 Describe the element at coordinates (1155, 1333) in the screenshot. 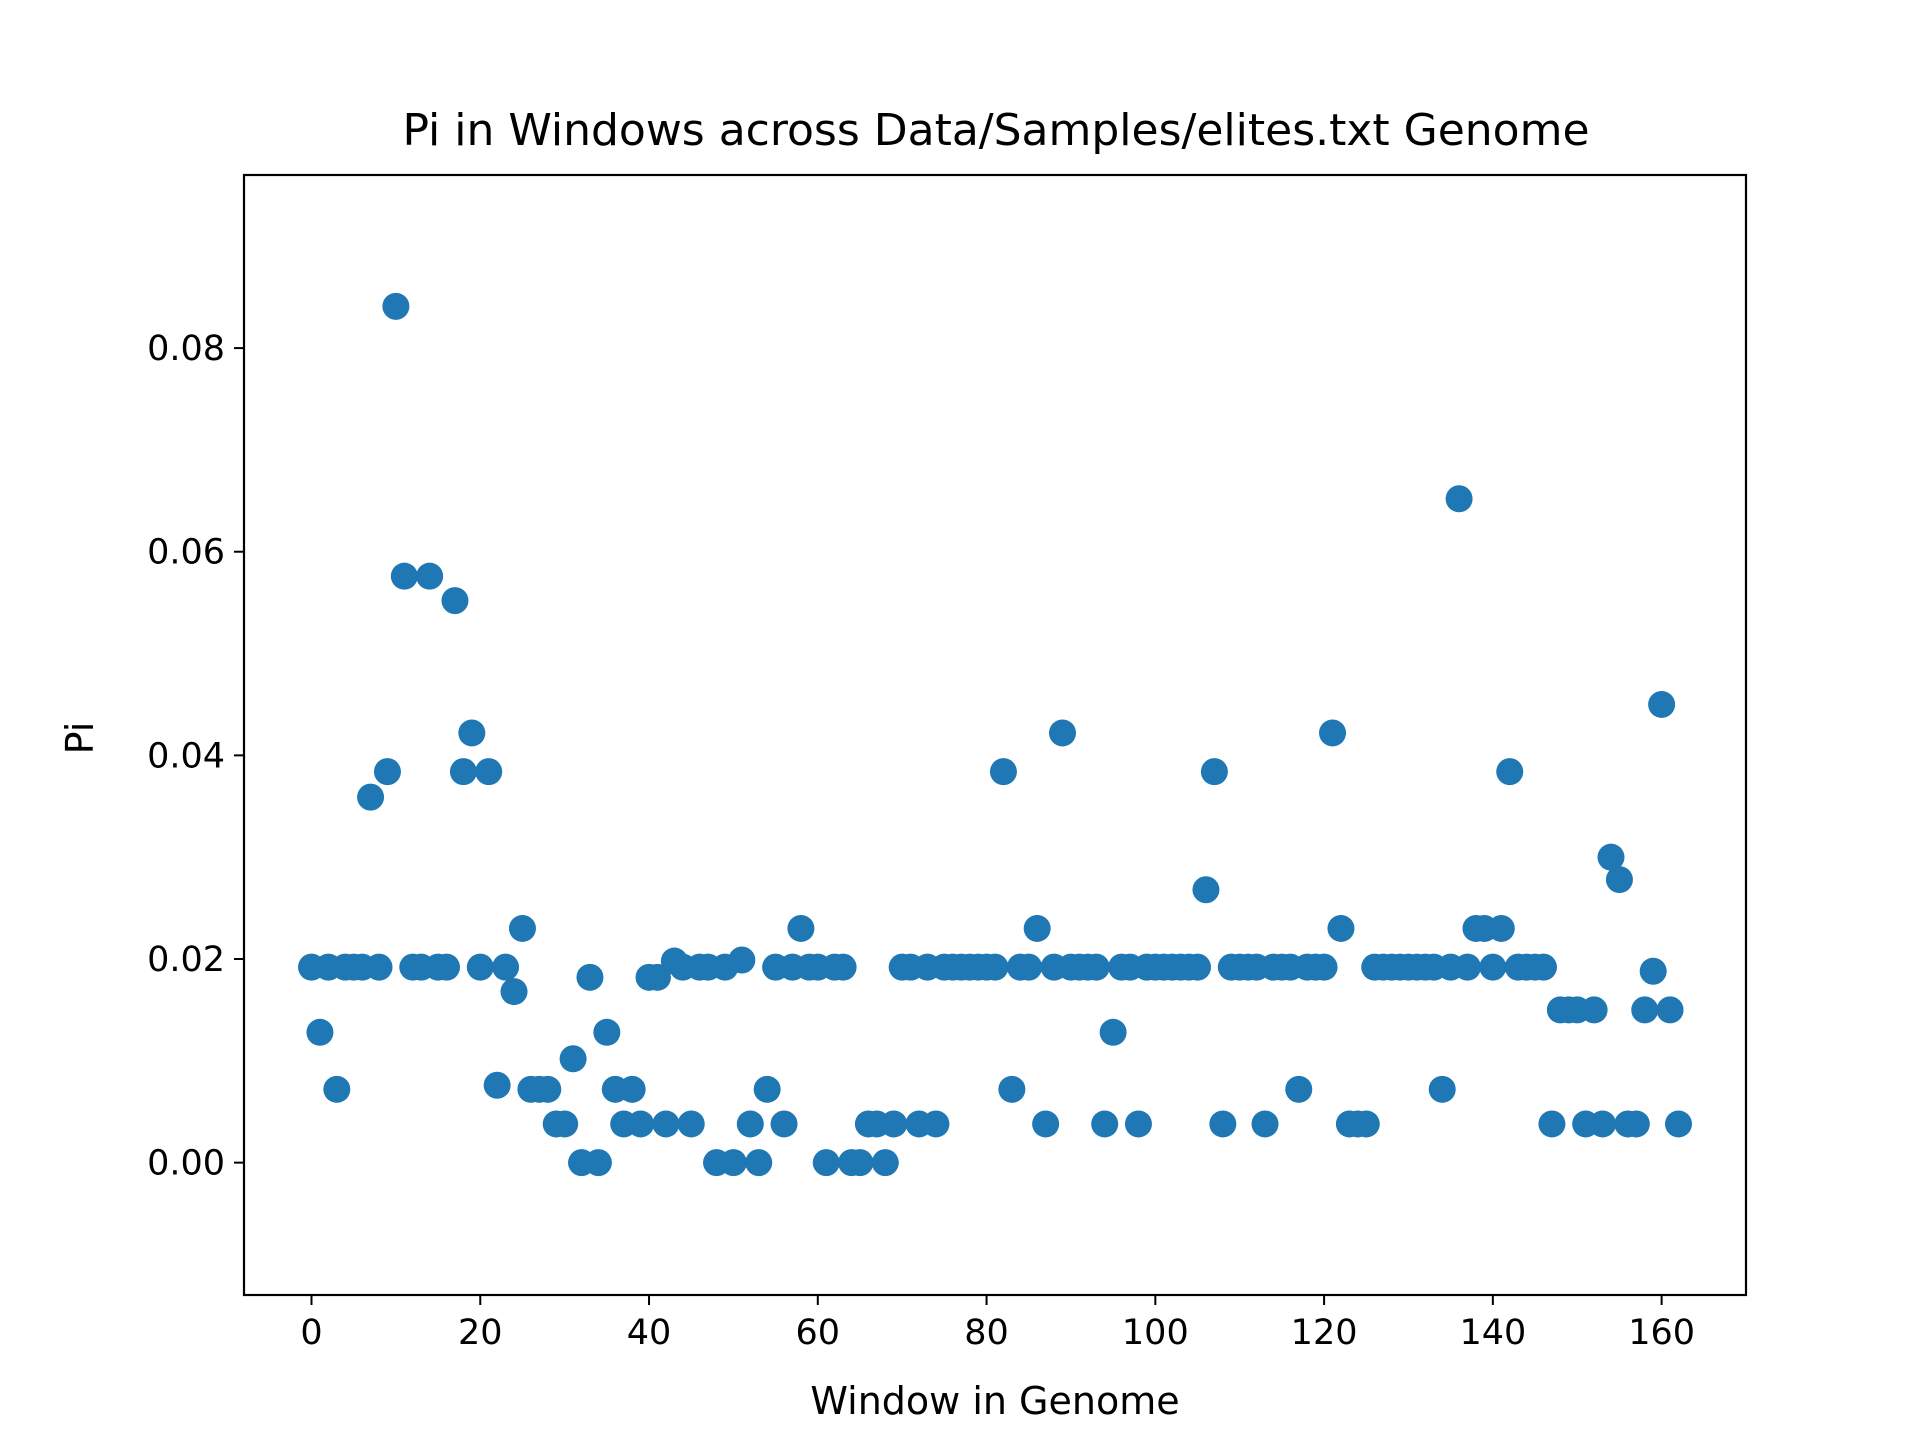

I see `x-tick-label: 100` at that location.